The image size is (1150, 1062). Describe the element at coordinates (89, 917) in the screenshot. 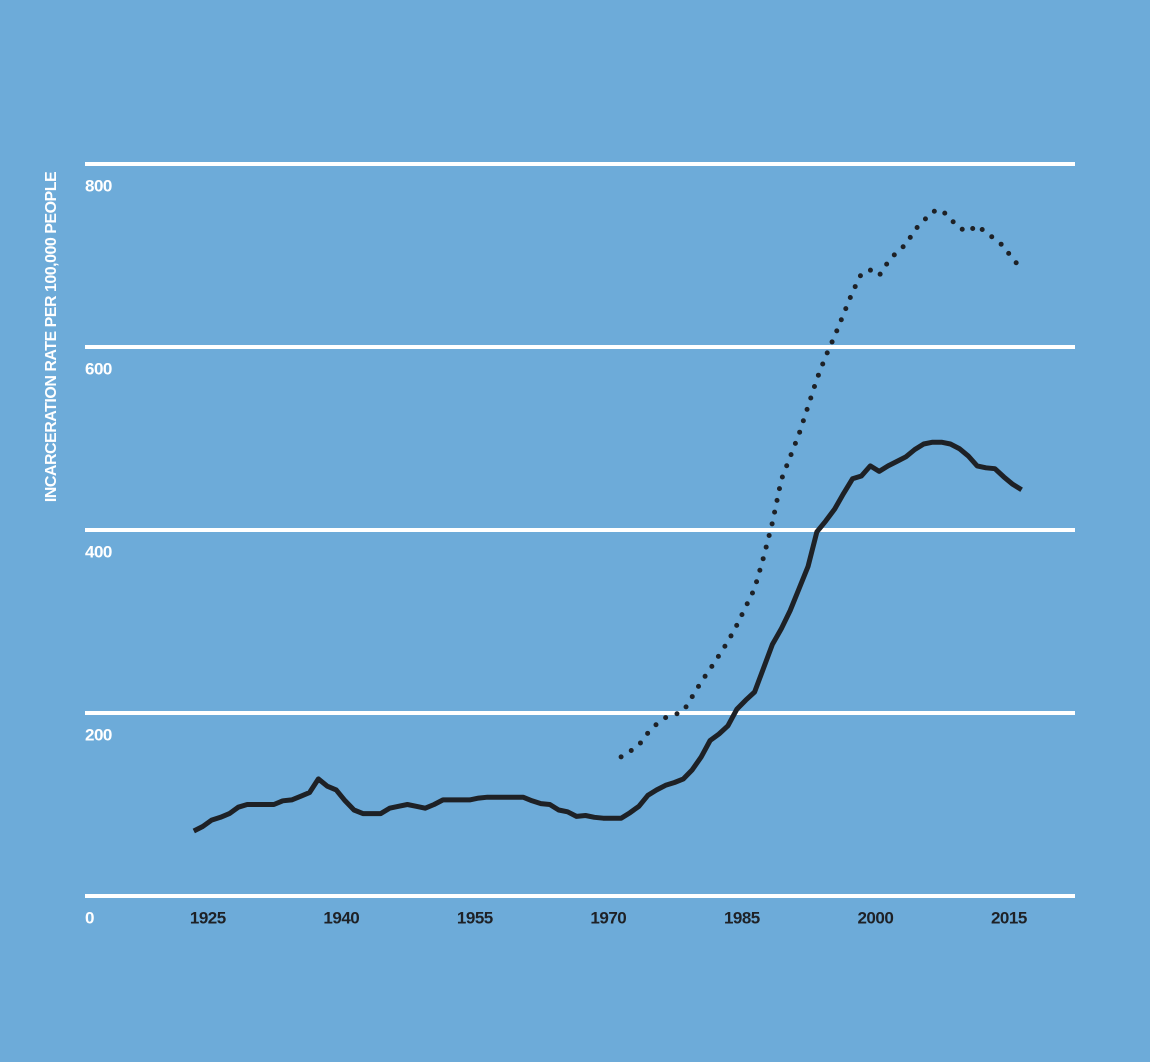

I see `y-tick-label: 0` at that location.